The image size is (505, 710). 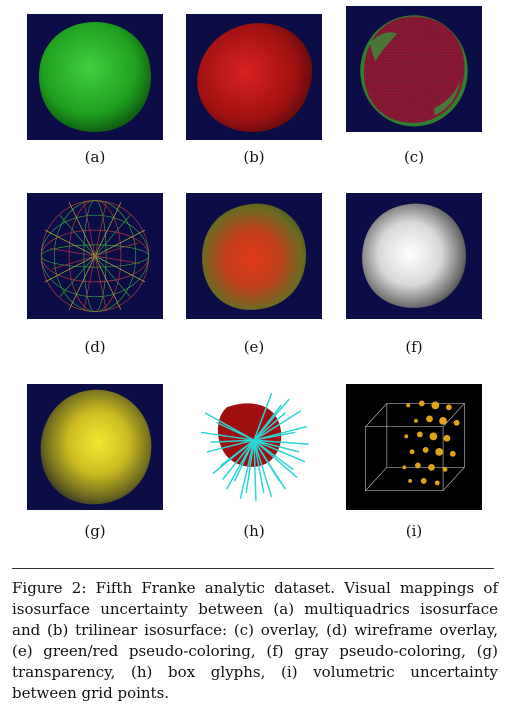 I want to click on red-isosurface-shape, so click(x=255, y=77).